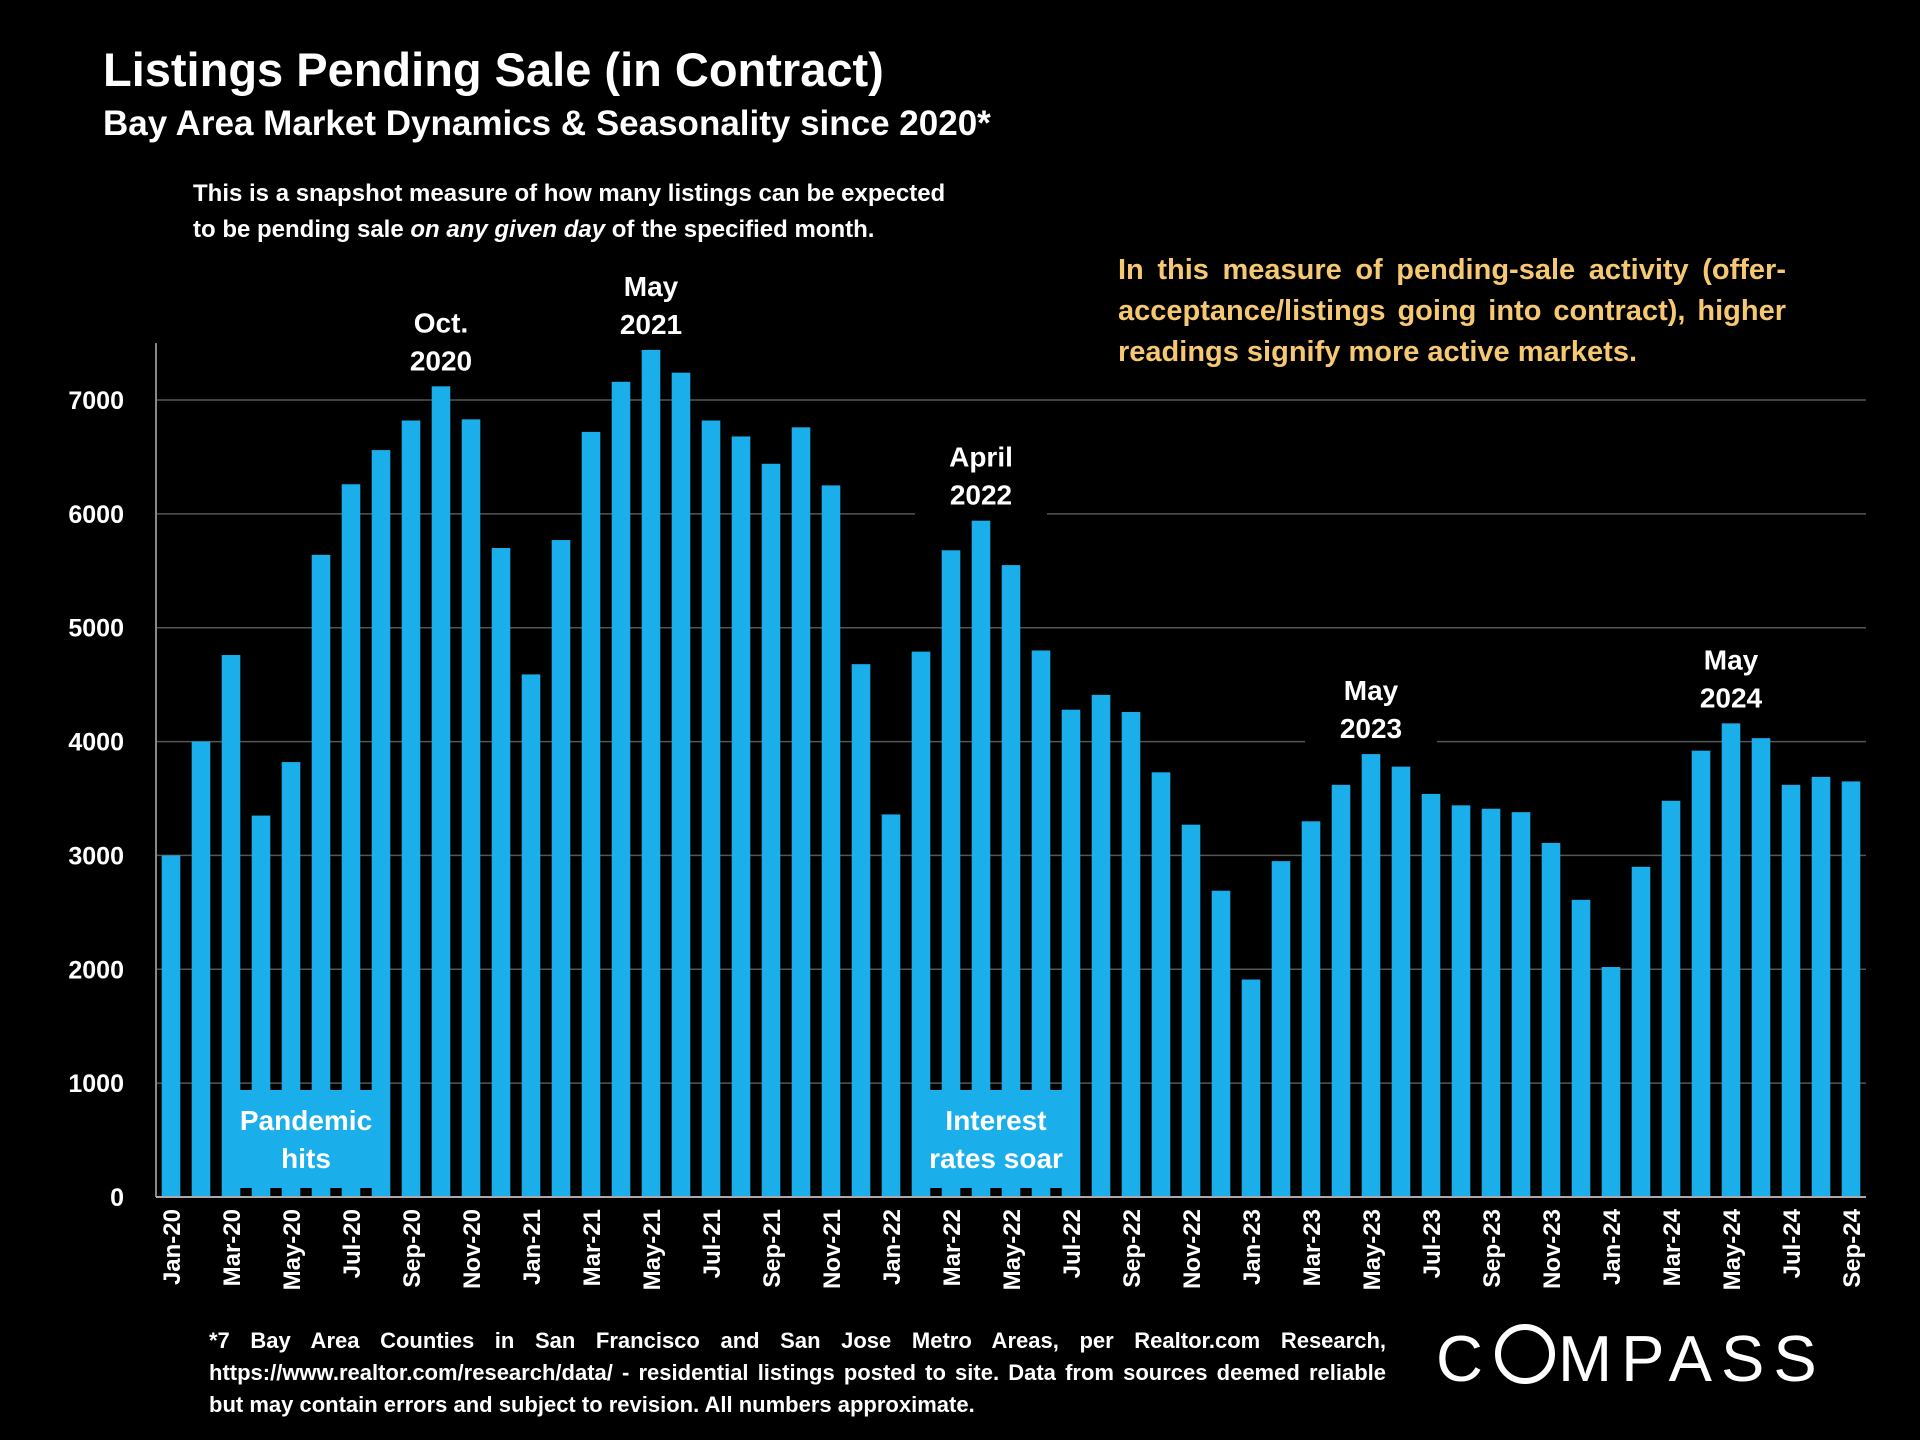 The image size is (1920, 1440). What do you see at coordinates (472, 1249) in the screenshot?
I see `x-tick-label: Nov-20` at bounding box center [472, 1249].